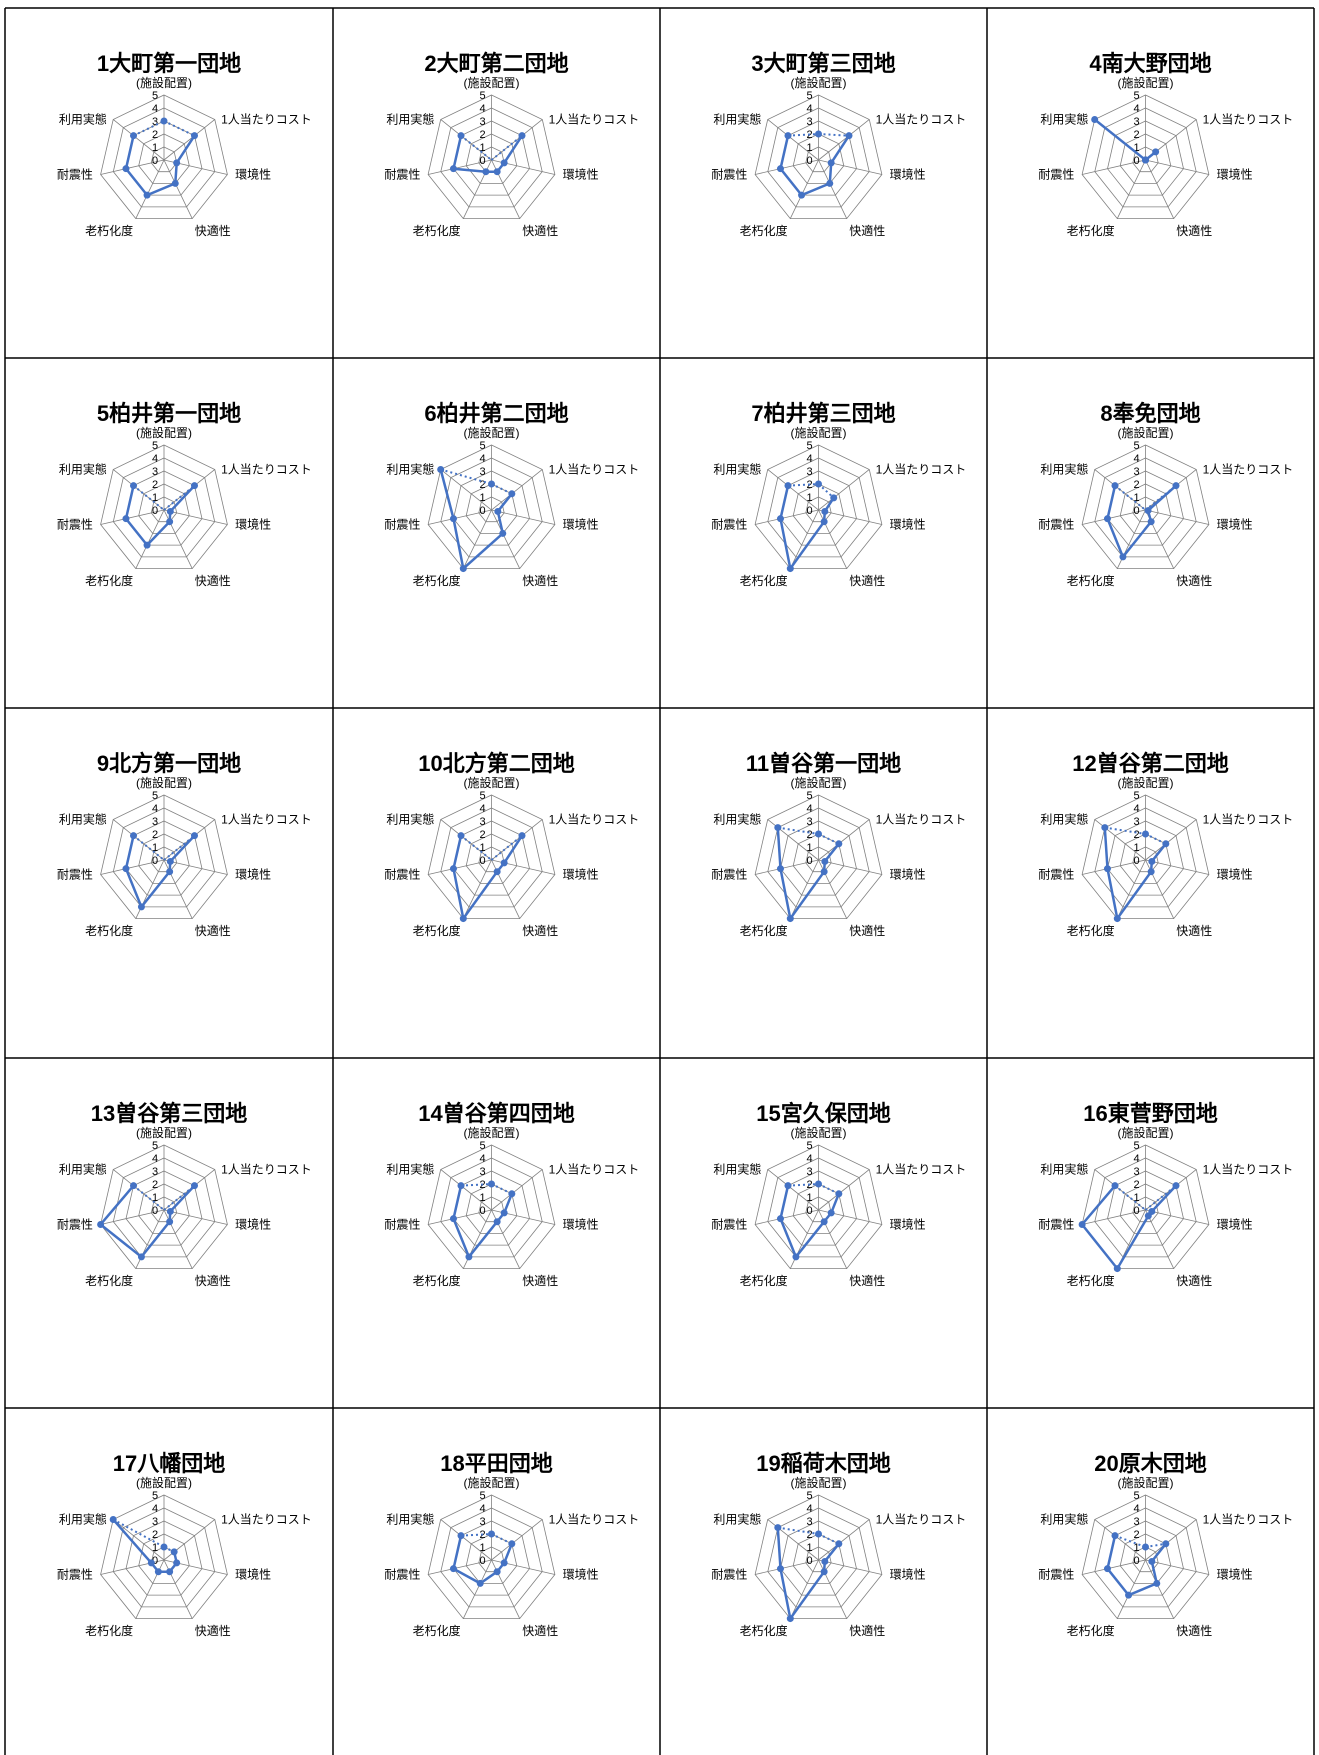 The image size is (1319, 1755). What do you see at coordinates (823, 1113) in the screenshot?
I see `chart-title: 15宮久保団地` at bounding box center [823, 1113].